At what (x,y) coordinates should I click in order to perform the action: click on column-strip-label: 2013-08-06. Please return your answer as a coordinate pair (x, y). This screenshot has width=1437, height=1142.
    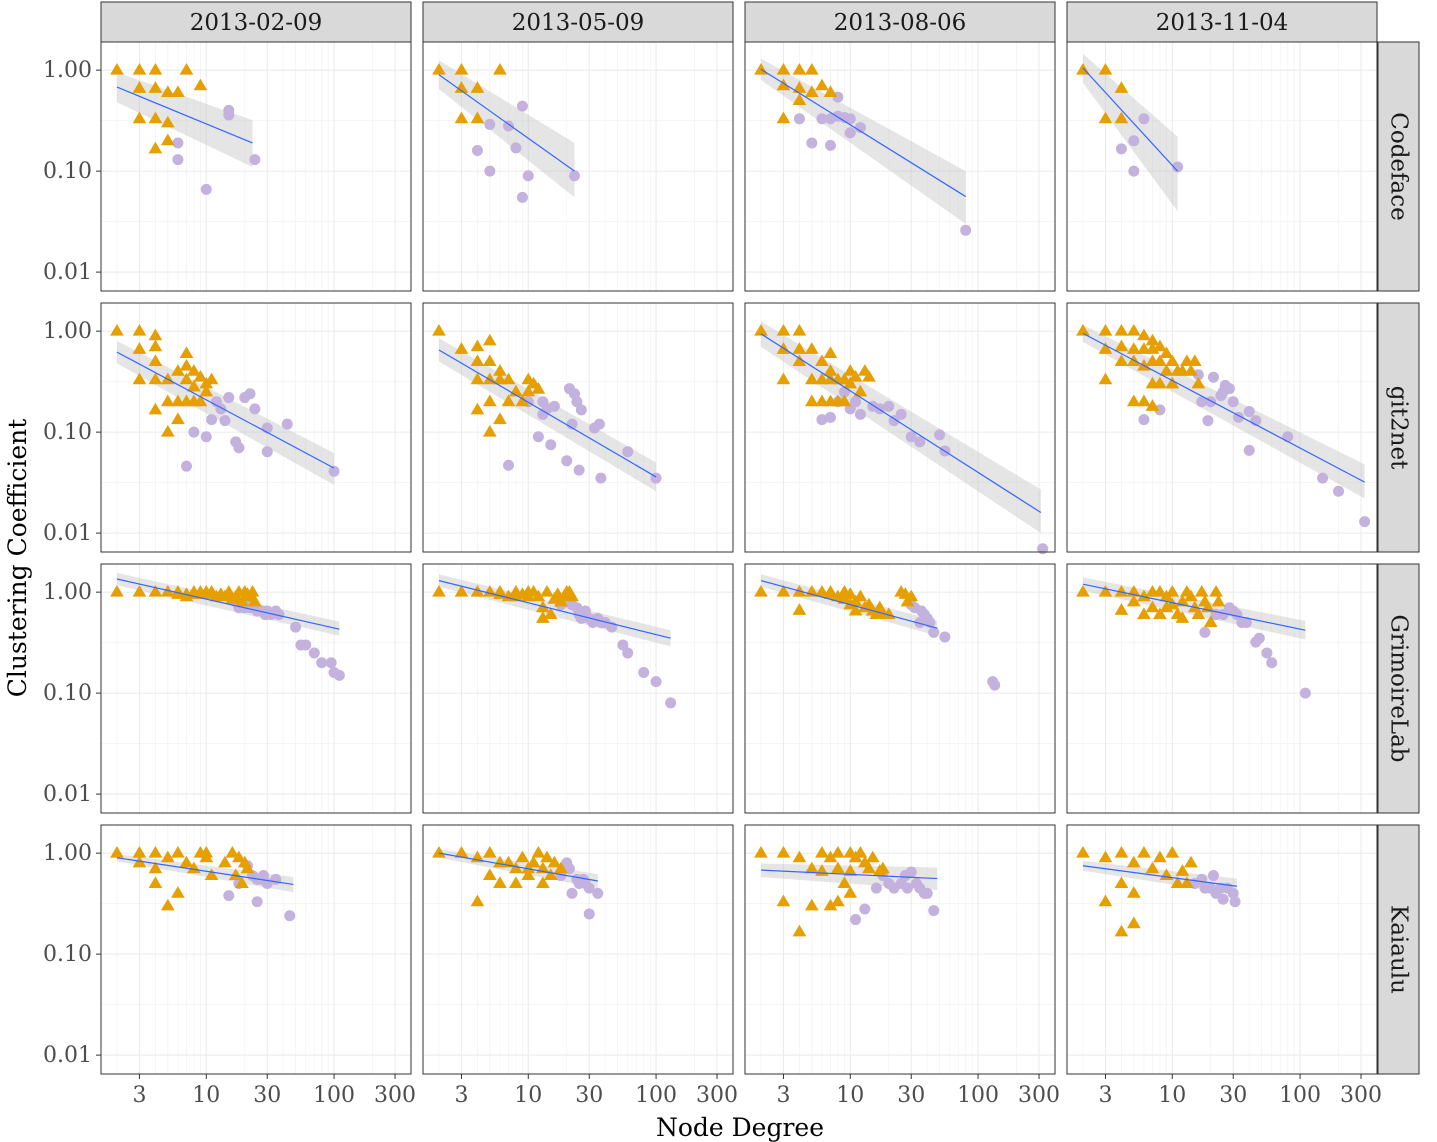
    Looking at the image, I should click on (900, 23).